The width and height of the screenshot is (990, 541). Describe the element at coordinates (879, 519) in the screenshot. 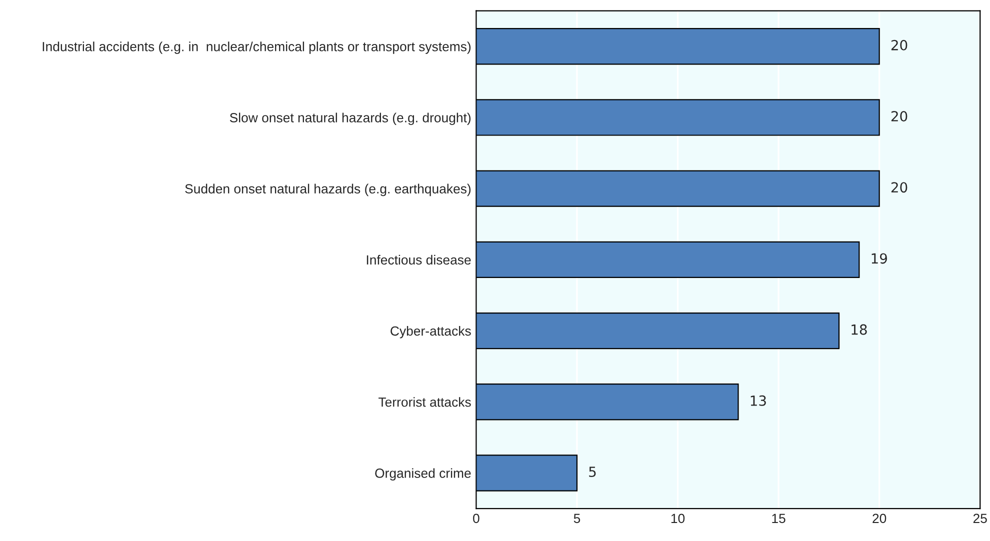

I see `x-tick-label: 20` at that location.